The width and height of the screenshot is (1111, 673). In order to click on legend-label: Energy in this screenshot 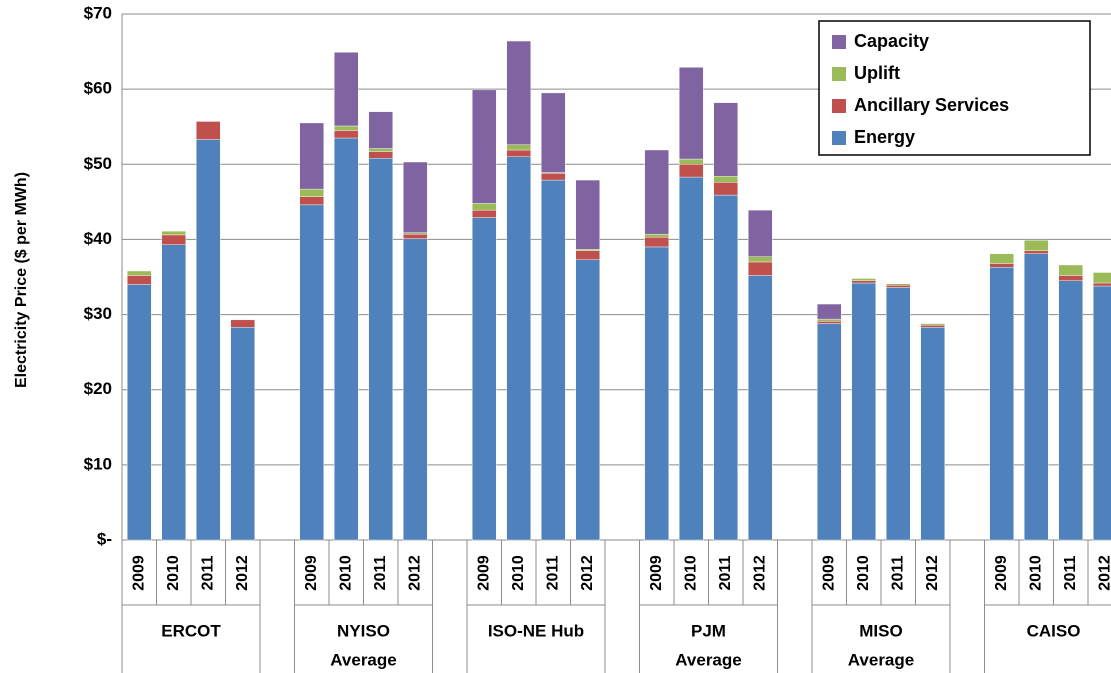, I will do `click(884, 137)`.